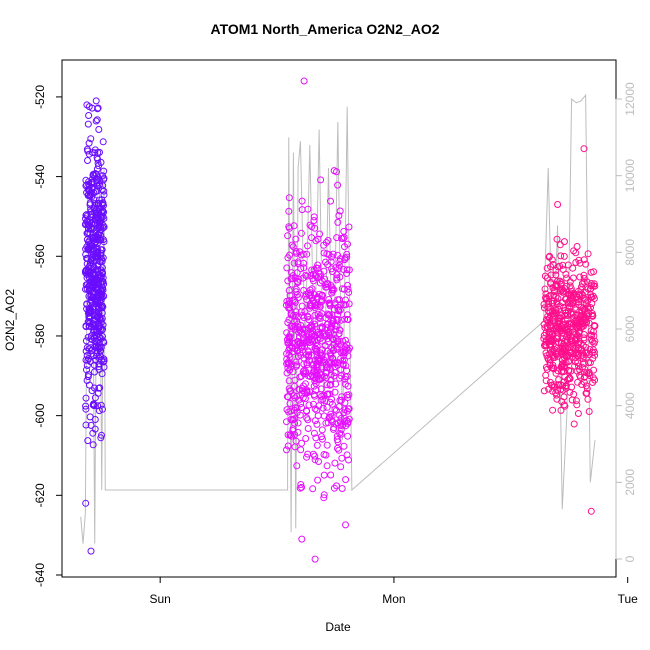 The width and height of the screenshot is (650, 650). Describe the element at coordinates (626, 322) in the screenshot. I see `right-axis: 0 2000 4000 6000 8000 10000 12000` at that location.